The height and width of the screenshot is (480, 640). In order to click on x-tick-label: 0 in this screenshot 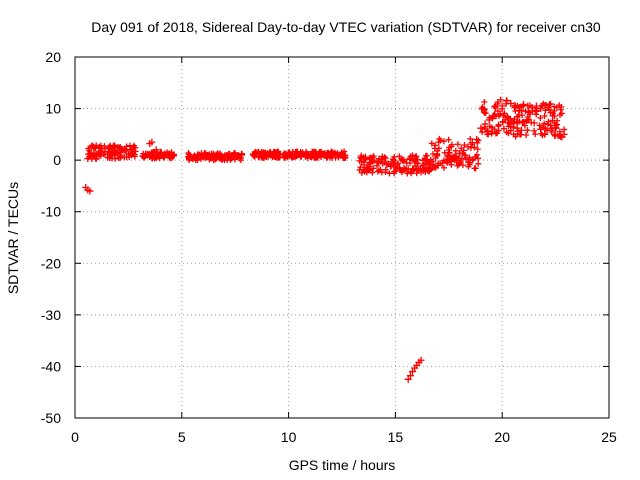, I will do `click(75, 437)`.